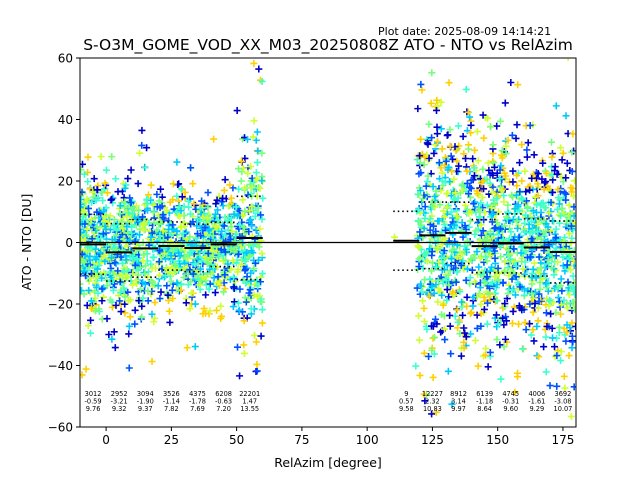 Image resolution: width=640 pixels, height=480 pixels. I want to click on bin-count: 8912, so click(458, 394).